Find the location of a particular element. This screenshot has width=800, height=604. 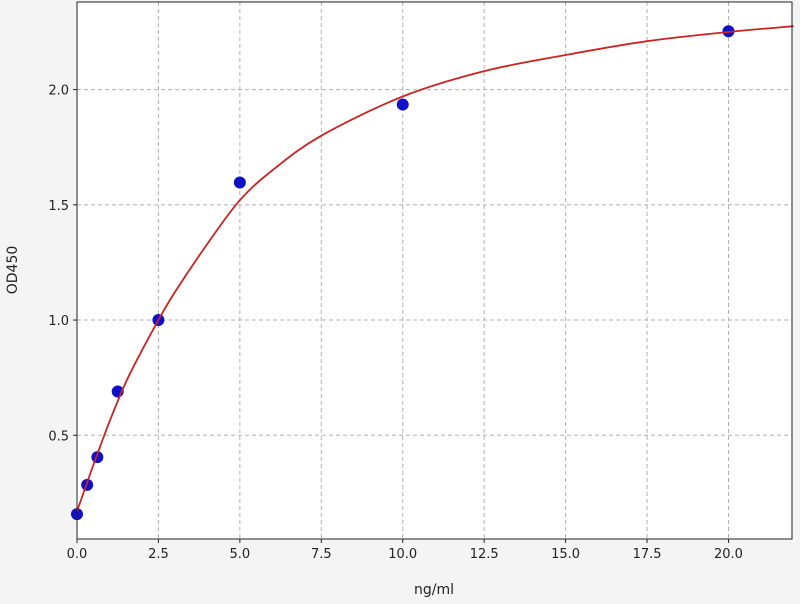

x-tick-label: 17.5 is located at coordinates (647, 554).